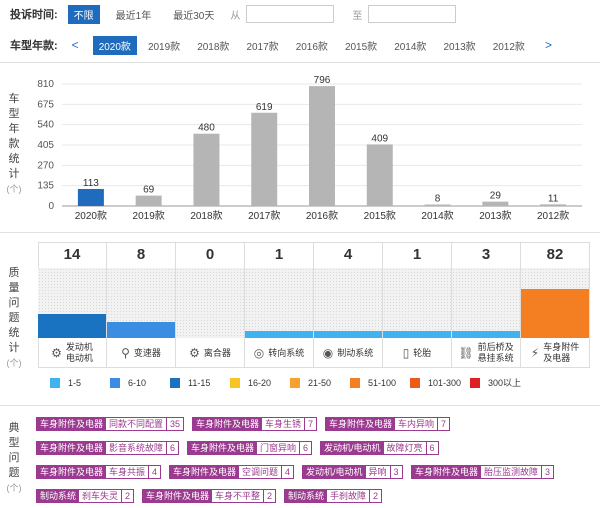 This screenshot has width=600, height=508. I want to click on quality-category: 1 ▯ 轮胎, so click(417, 305).